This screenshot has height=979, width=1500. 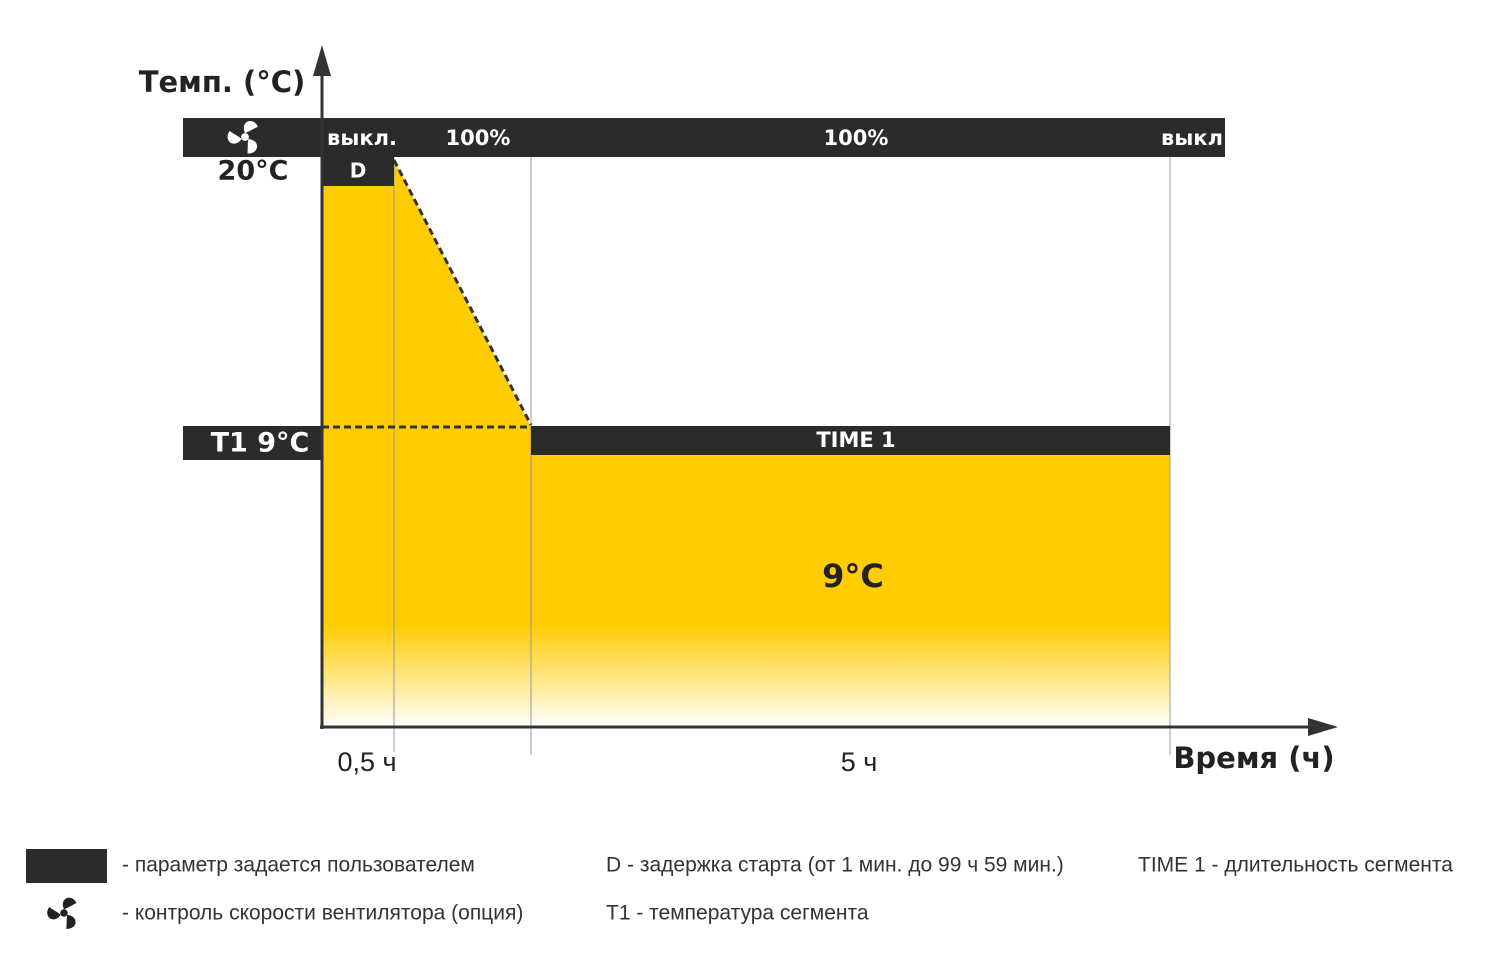 I want to click on legend-text: TIME 1 - длительность сегмента, so click(x=1295, y=865).